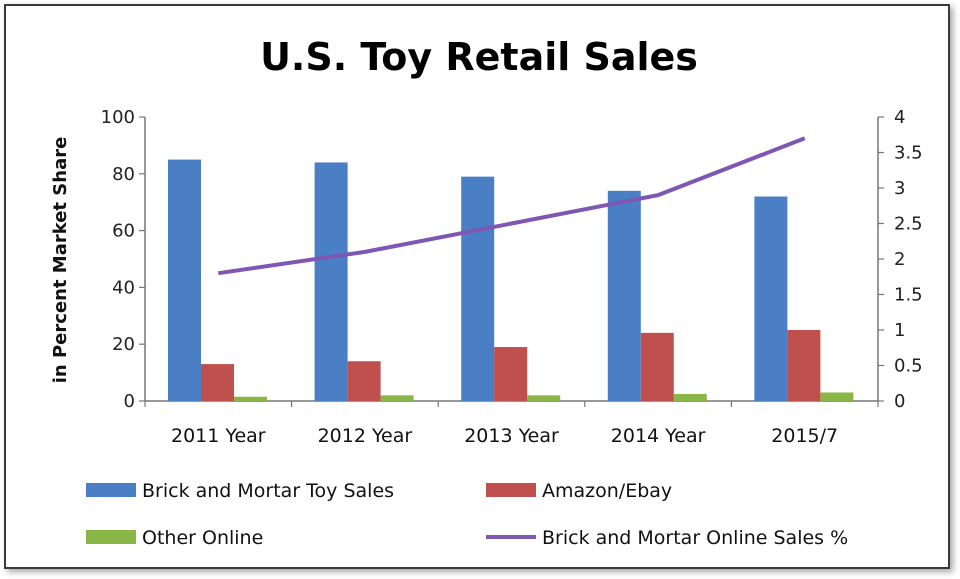  I want to click on x-tick-label: 2015/7, so click(804, 436).